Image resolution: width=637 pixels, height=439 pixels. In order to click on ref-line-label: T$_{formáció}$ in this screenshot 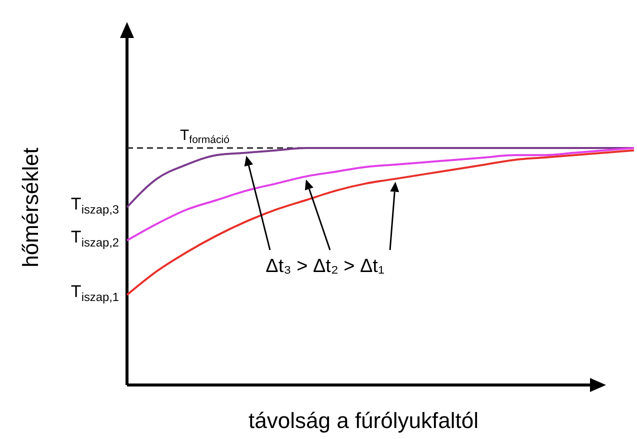, I will do `click(205, 136)`.